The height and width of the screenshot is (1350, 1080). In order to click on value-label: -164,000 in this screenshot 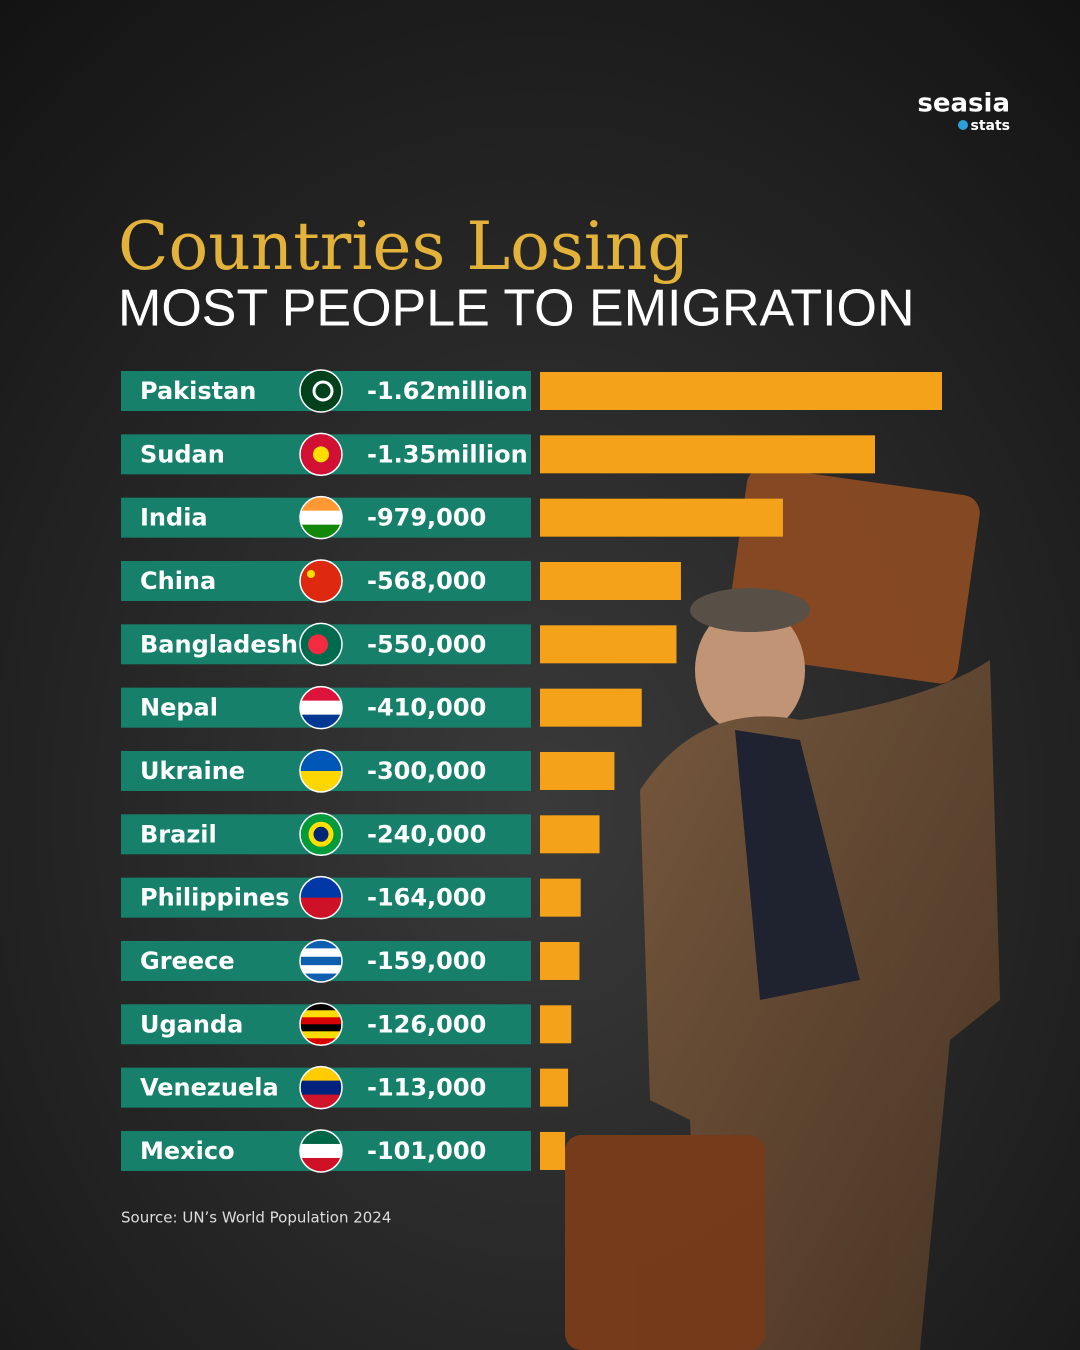, I will do `click(426, 898)`.